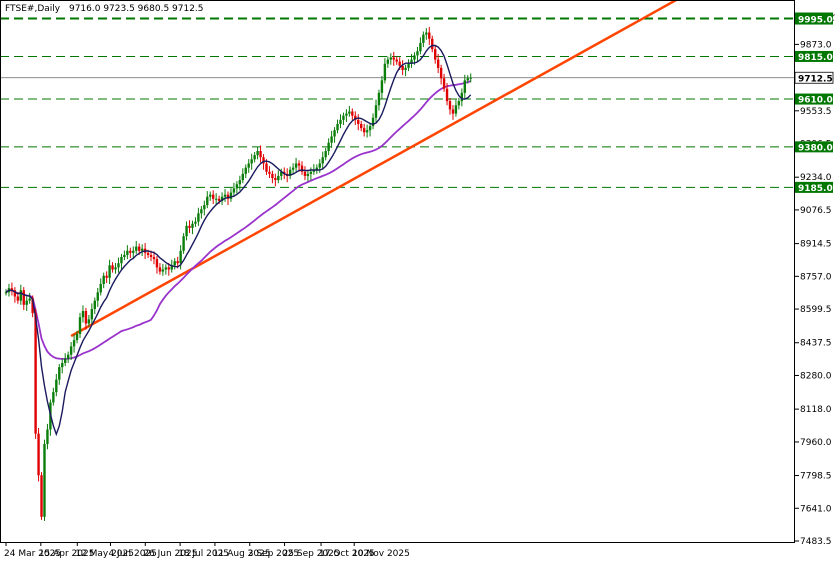  I want to click on level-badge, so click(814, 187).